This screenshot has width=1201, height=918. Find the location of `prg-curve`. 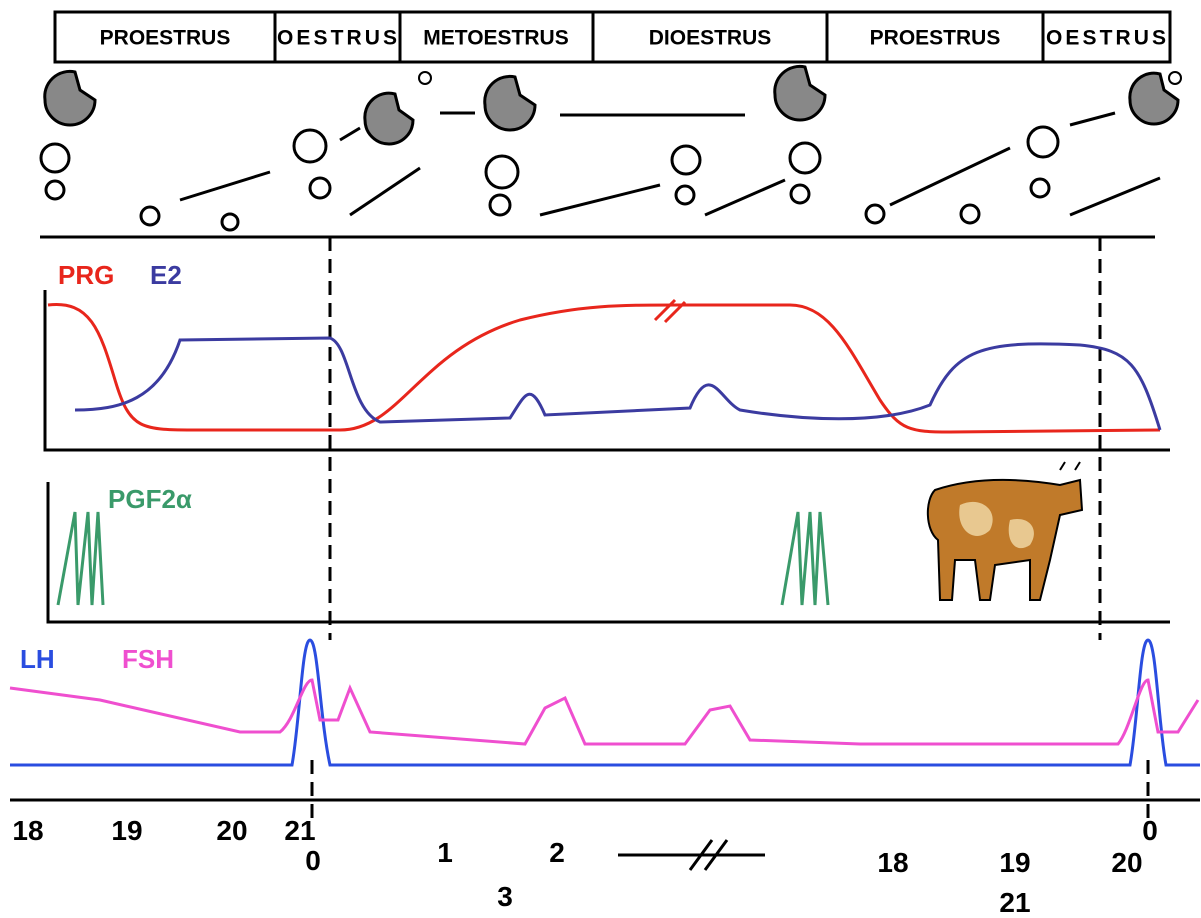

prg-curve is located at coordinates (604, 368).